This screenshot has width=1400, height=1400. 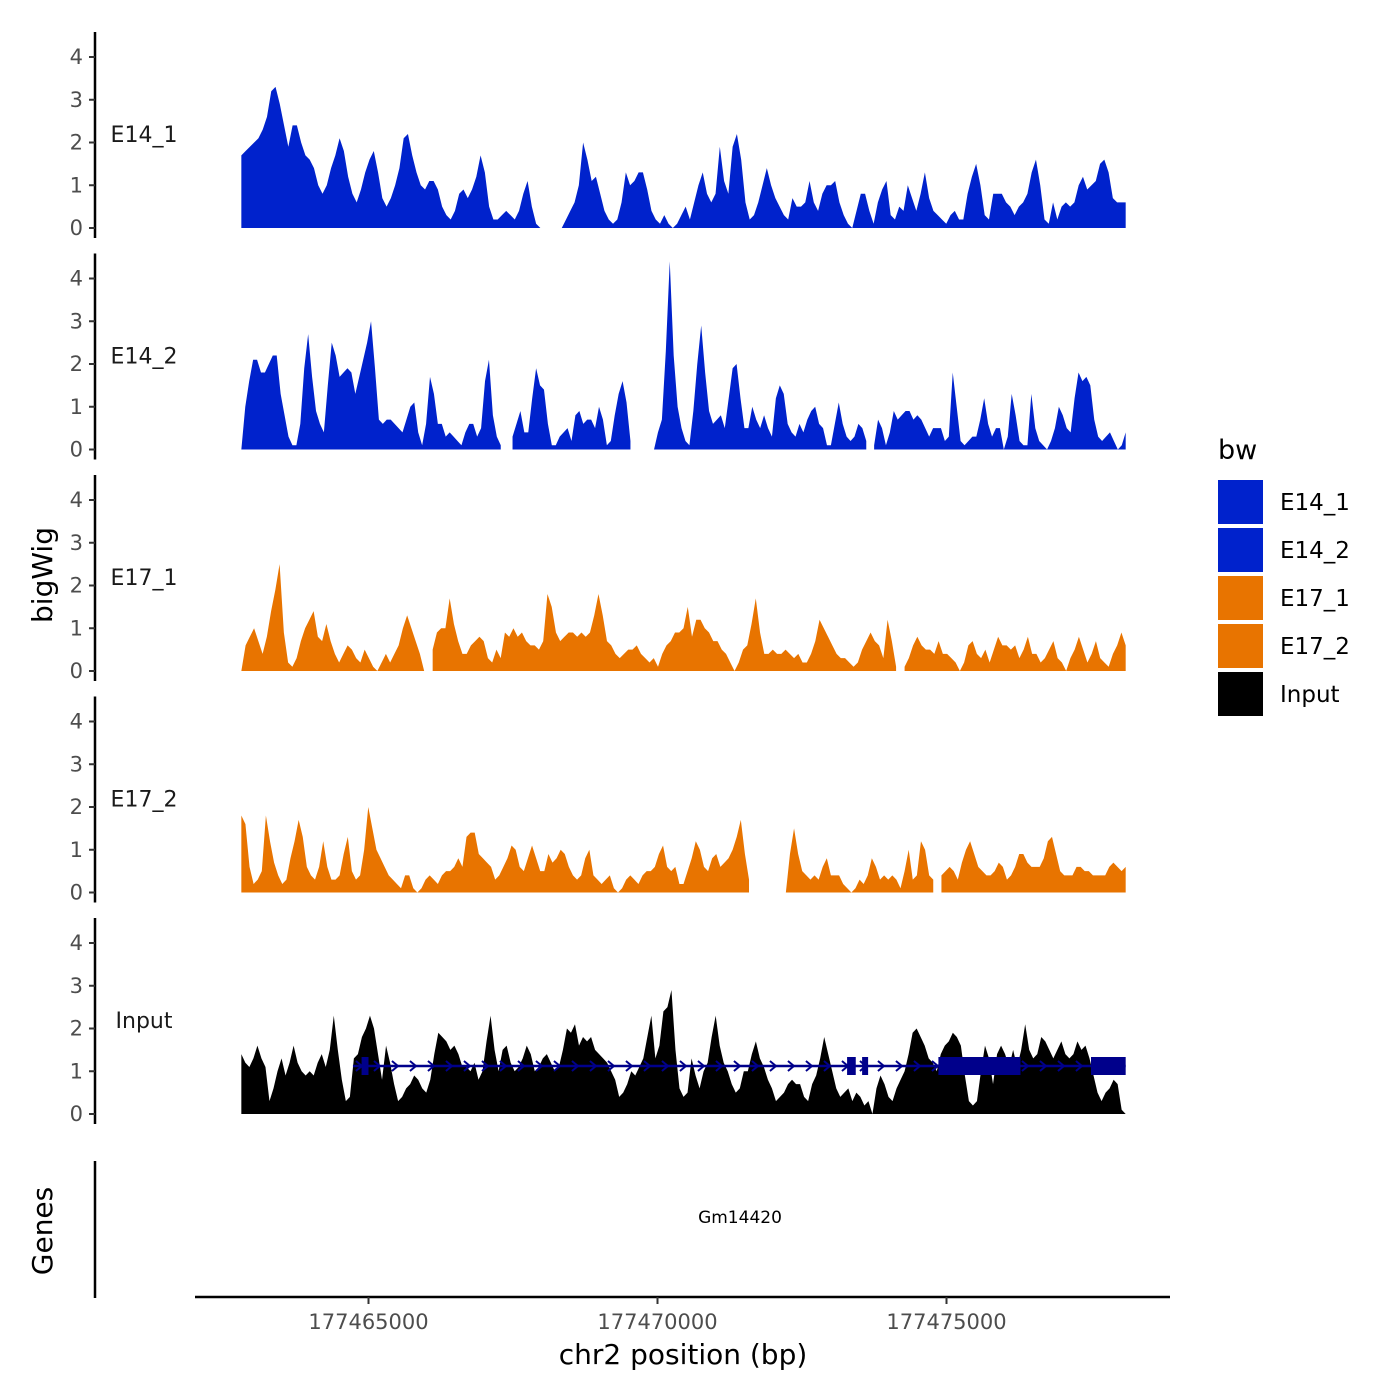 What do you see at coordinates (598, 357) in the screenshot?
I see `track-panel-e14-2: 0 1 2 3 4 E14_2` at bounding box center [598, 357].